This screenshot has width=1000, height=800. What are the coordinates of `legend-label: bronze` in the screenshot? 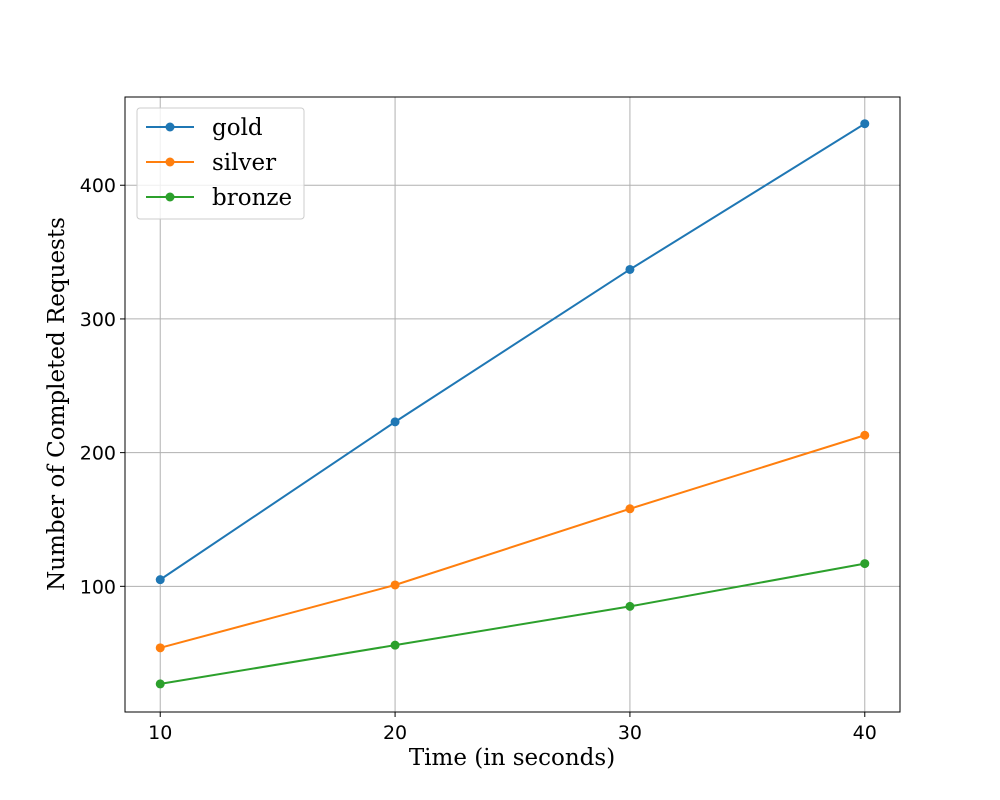 It's located at (252, 198).